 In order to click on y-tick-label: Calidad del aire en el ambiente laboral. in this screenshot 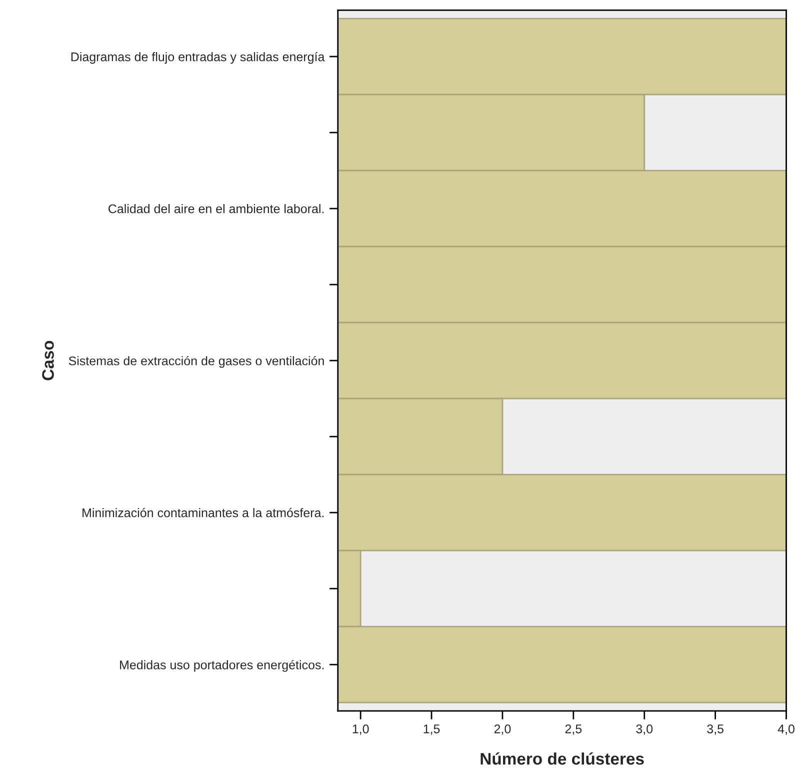, I will do `click(216, 209)`.